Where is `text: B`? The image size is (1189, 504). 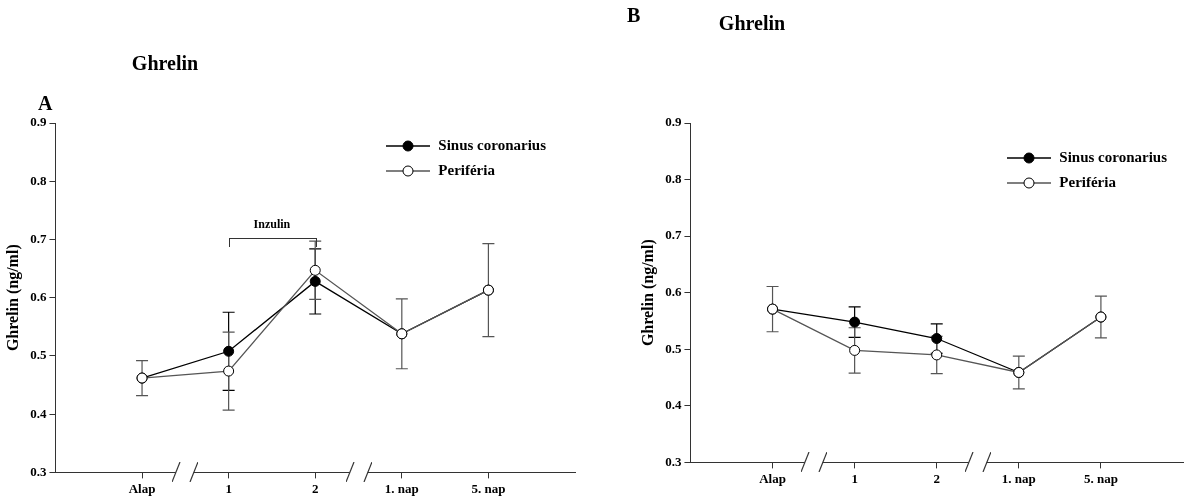 text: B is located at coordinates (634, 15).